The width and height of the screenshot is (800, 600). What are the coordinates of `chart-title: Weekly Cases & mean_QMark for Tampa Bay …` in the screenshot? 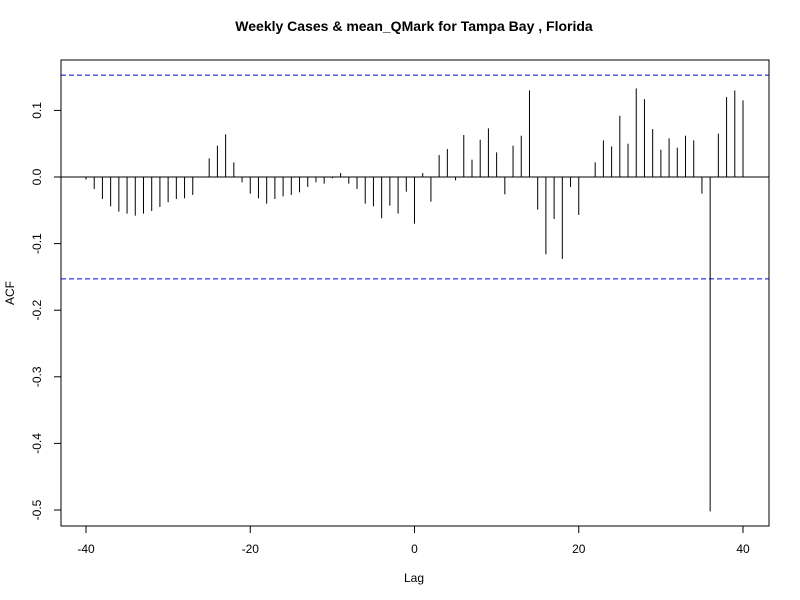 It's located at (414, 26).